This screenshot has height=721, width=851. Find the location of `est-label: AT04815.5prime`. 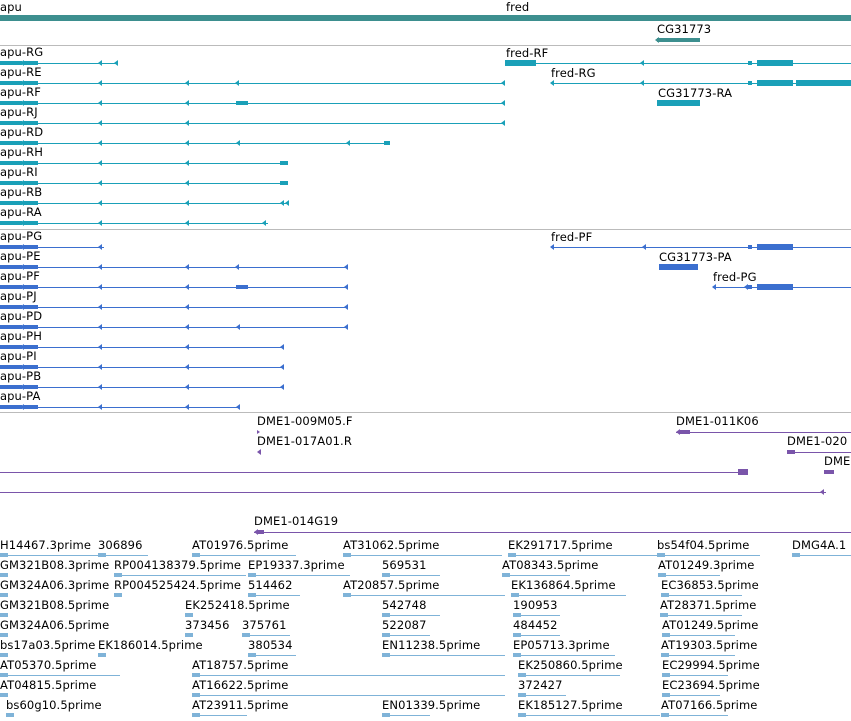

est-label: AT04815.5prime is located at coordinates (48, 685).